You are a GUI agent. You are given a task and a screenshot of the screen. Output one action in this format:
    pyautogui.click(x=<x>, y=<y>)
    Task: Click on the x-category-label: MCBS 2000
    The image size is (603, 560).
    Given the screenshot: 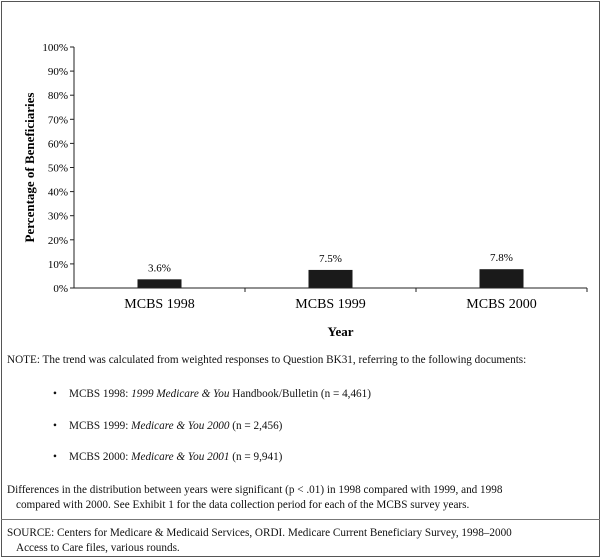 What is the action you would take?
    pyautogui.click(x=501, y=304)
    